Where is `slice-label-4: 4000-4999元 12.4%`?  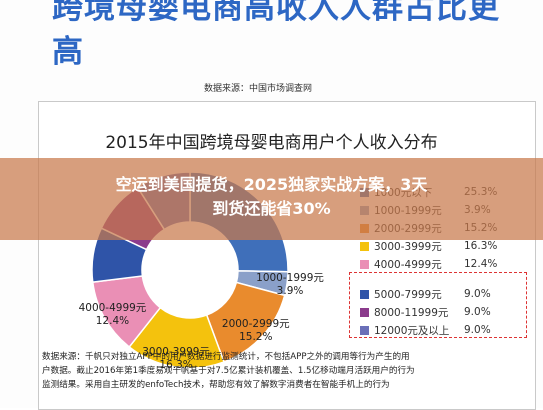
slice-label-4: 4000-4999元 12.4% is located at coordinates (112, 313).